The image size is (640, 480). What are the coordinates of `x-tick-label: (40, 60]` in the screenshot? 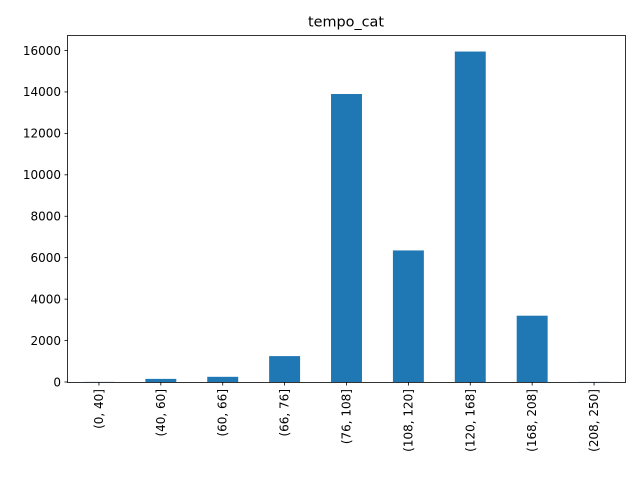 It's located at (161, 413).